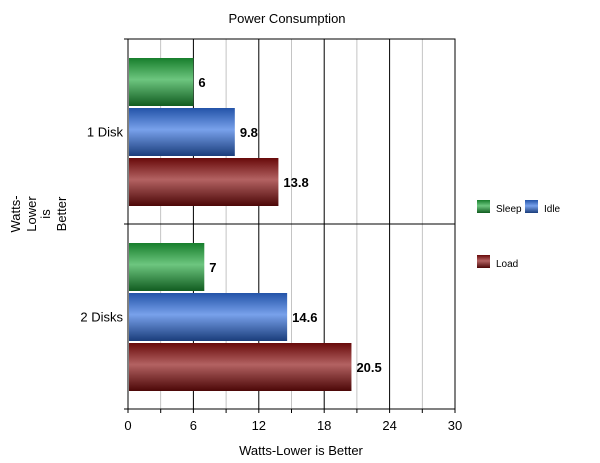 The image size is (600, 463). What do you see at coordinates (127, 425) in the screenshot?
I see `x-tick-label: 0` at bounding box center [127, 425].